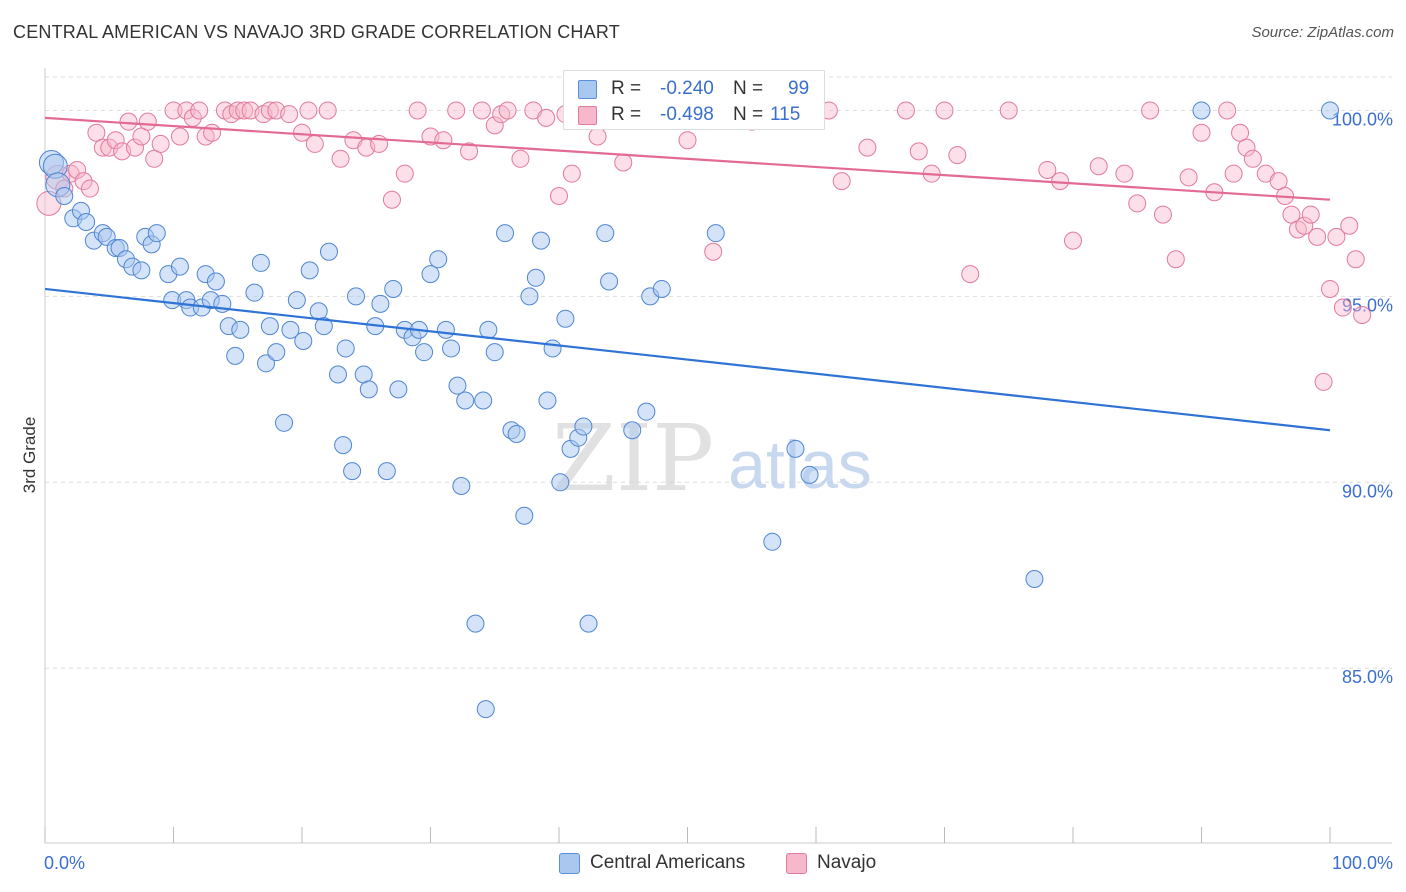  Describe the element at coordinates (587, 89) in the screenshot. I see `legend-swatch-central` at that location.